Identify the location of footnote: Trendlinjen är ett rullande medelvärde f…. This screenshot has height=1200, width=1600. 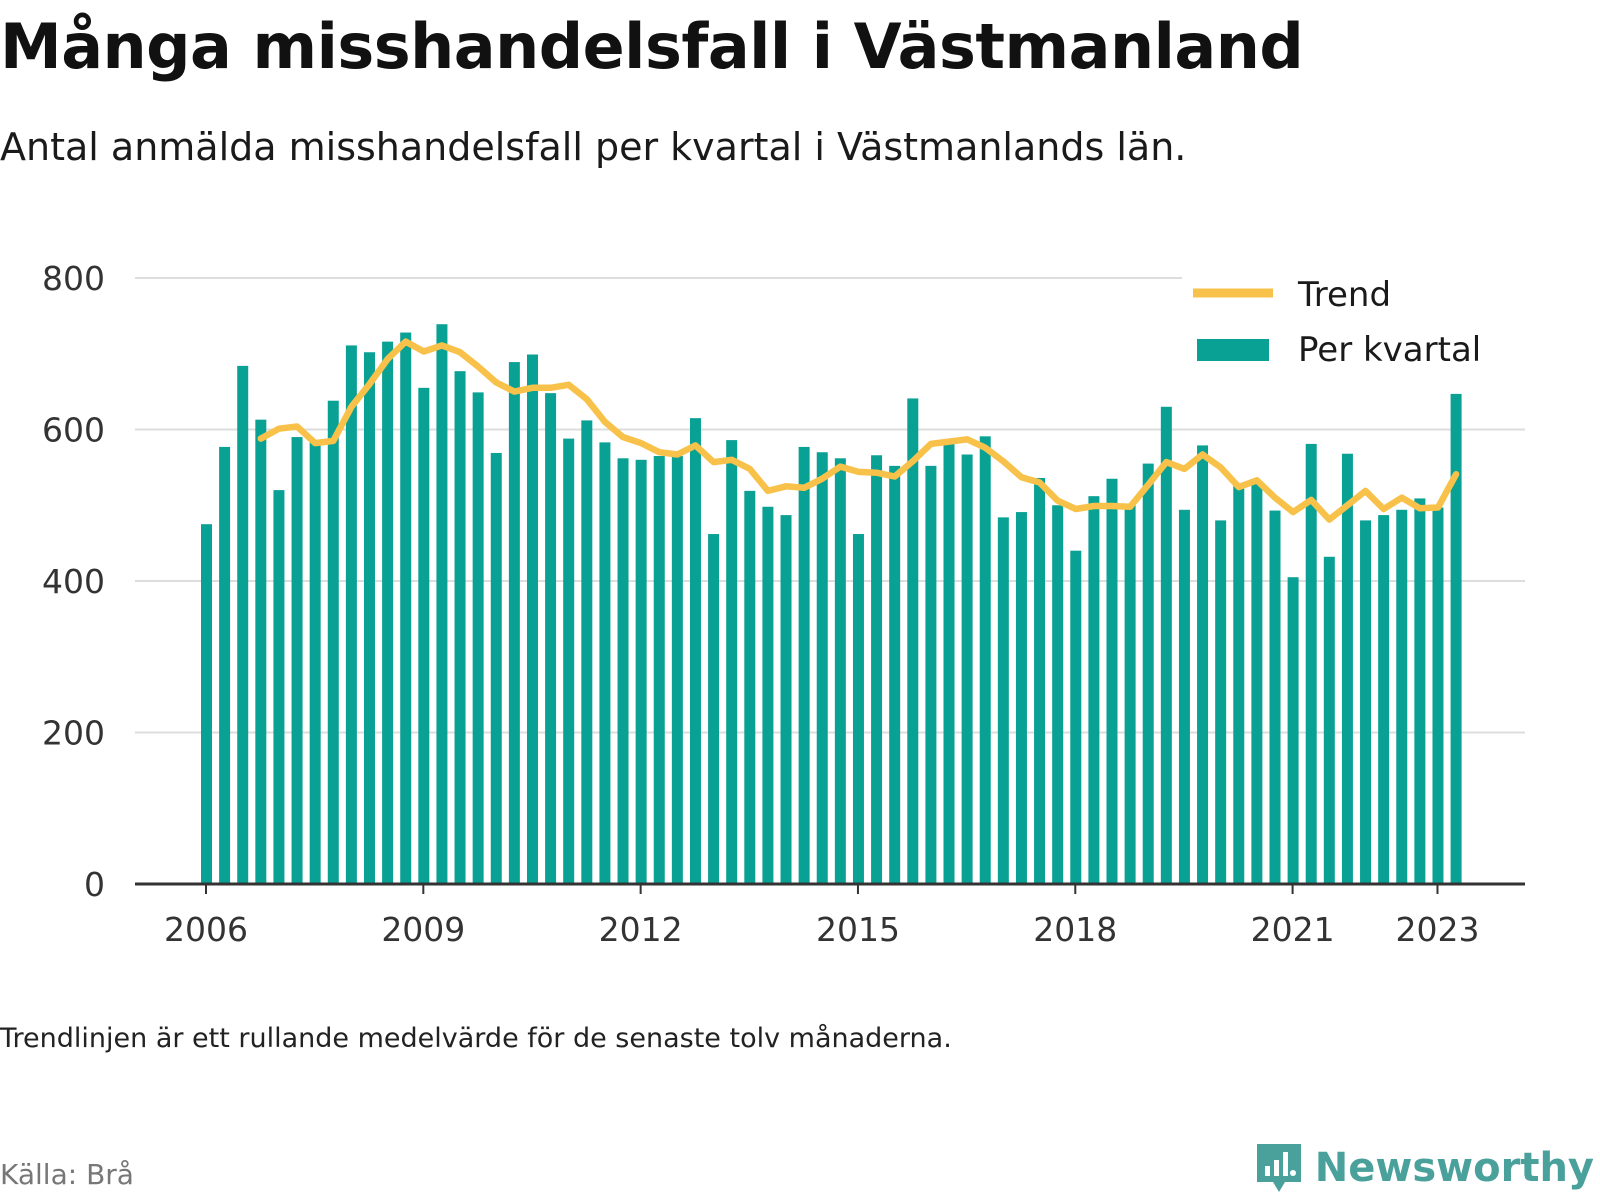
(476, 1038).